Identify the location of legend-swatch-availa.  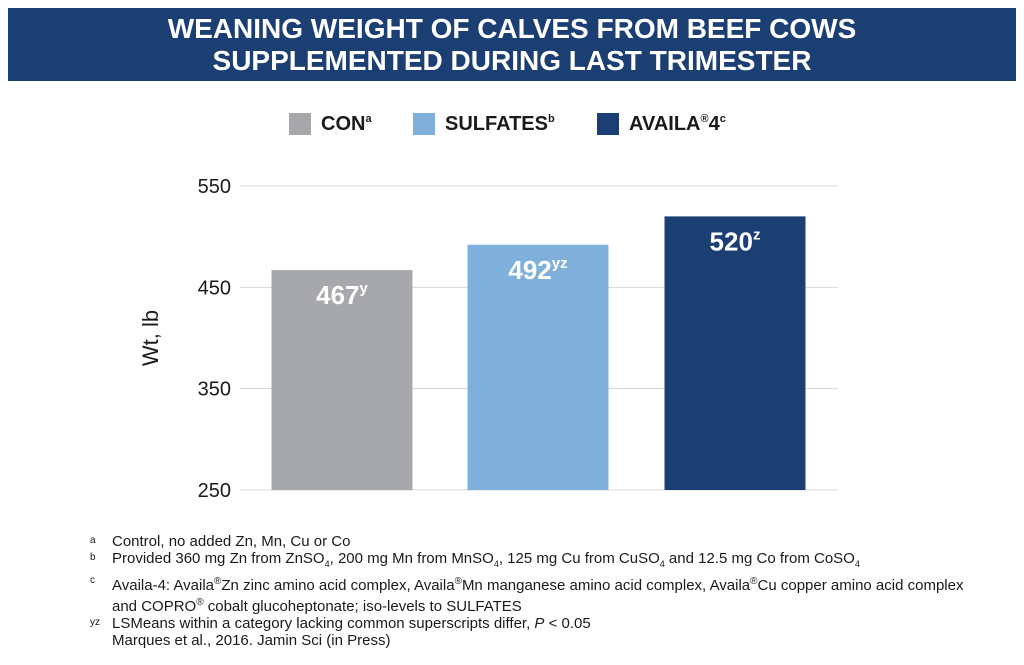
(608, 124).